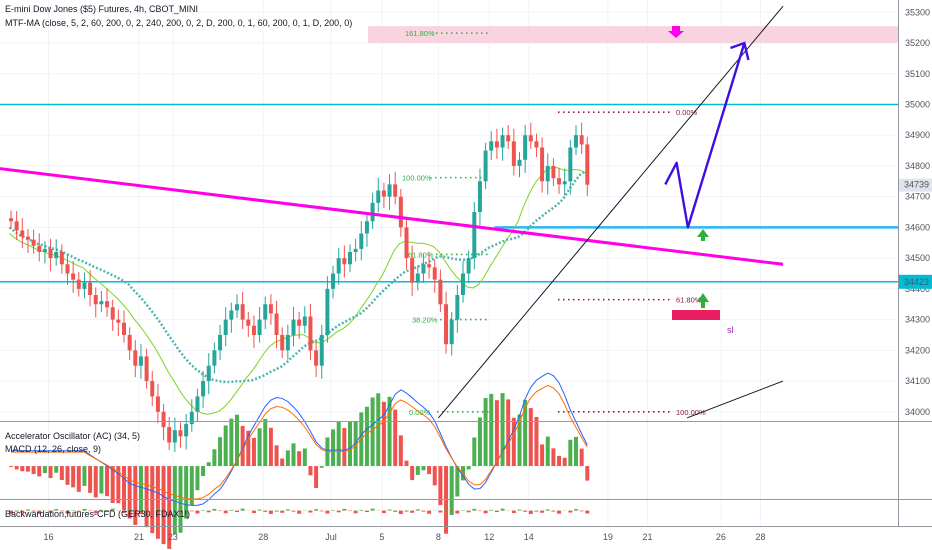 The image size is (932, 550). I want to click on time-tick: 12, so click(489, 537).